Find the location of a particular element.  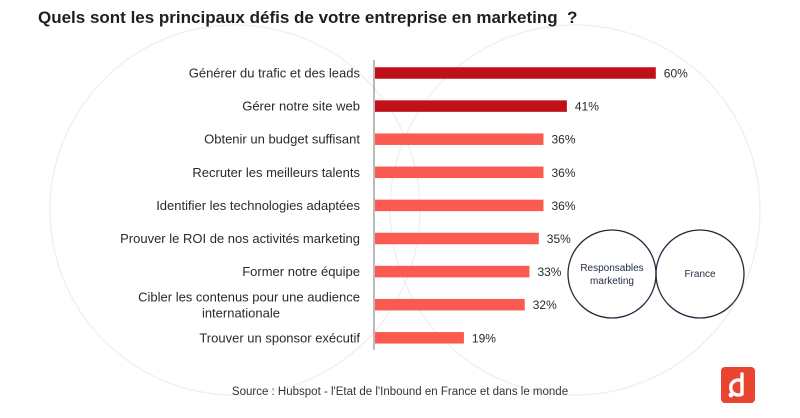

category-label-9: Trouver un sponsor exécutif is located at coordinates (279, 337).